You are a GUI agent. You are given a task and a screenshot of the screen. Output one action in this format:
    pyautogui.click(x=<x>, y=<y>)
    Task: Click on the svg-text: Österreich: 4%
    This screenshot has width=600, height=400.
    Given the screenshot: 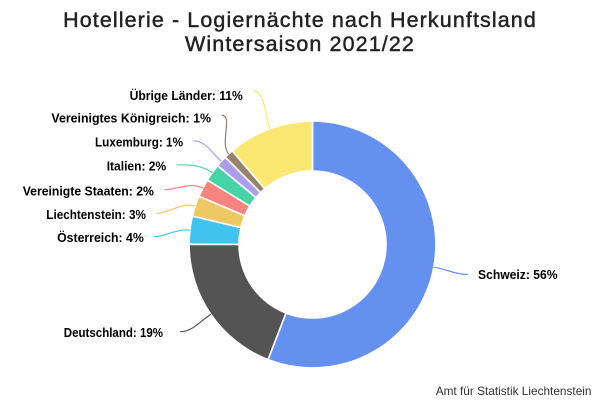 What is the action you would take?
    pyautogui.click(x=100, y=237)
    